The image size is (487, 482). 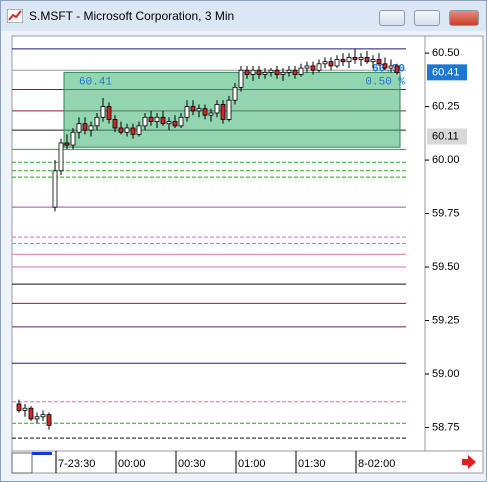 What do you see at coordinates (464, 18) in the screenshot?
I see `close-button` at bounding box center [464, 18].